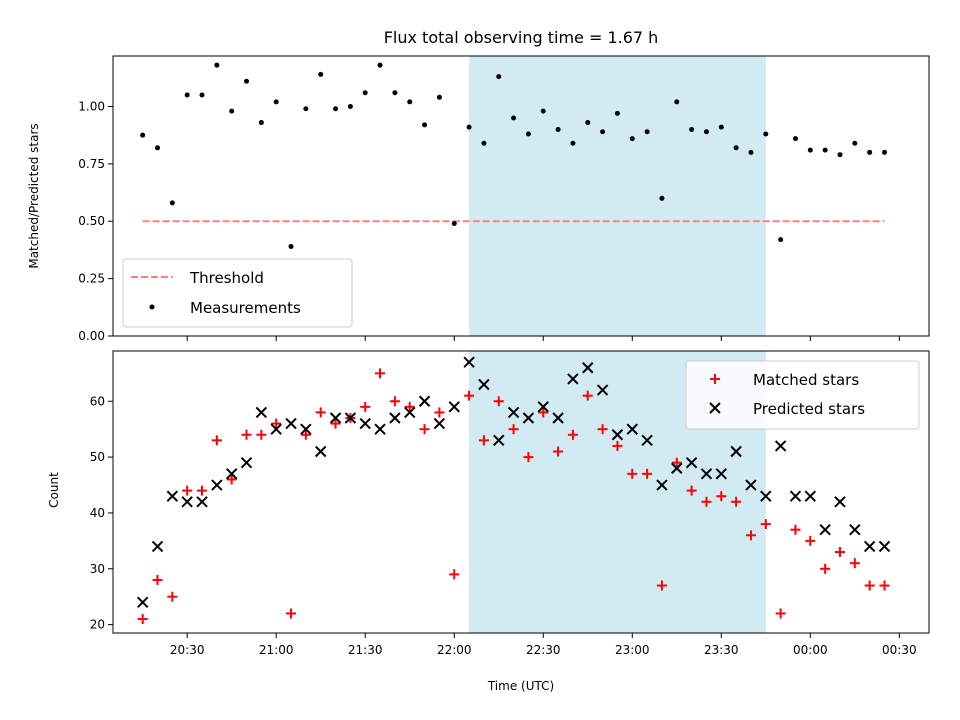 This screenshot has height=720, width=960. Describe the element at coordinates (226, 278) in the screenshot. I see `legend-threshold-label: Threshold` at that location.